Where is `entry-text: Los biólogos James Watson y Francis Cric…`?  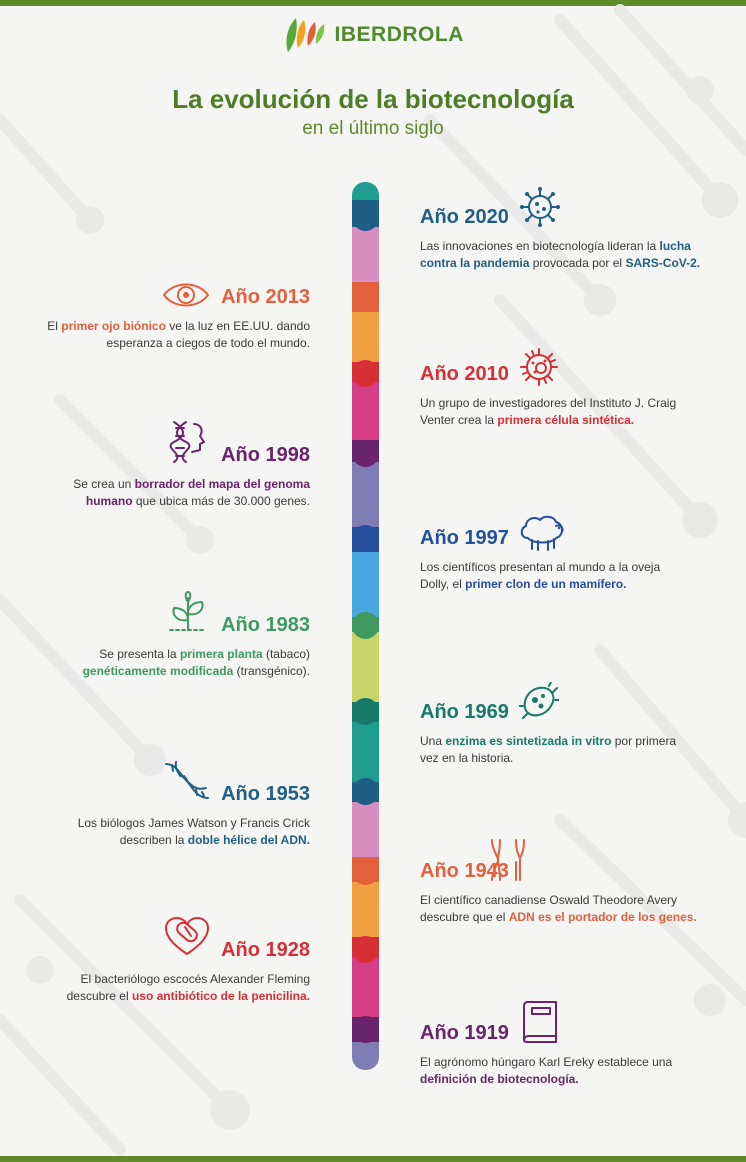
entry-text: Los biólogos James Watson y Francis Cric… is located at coordinates (193, 831).